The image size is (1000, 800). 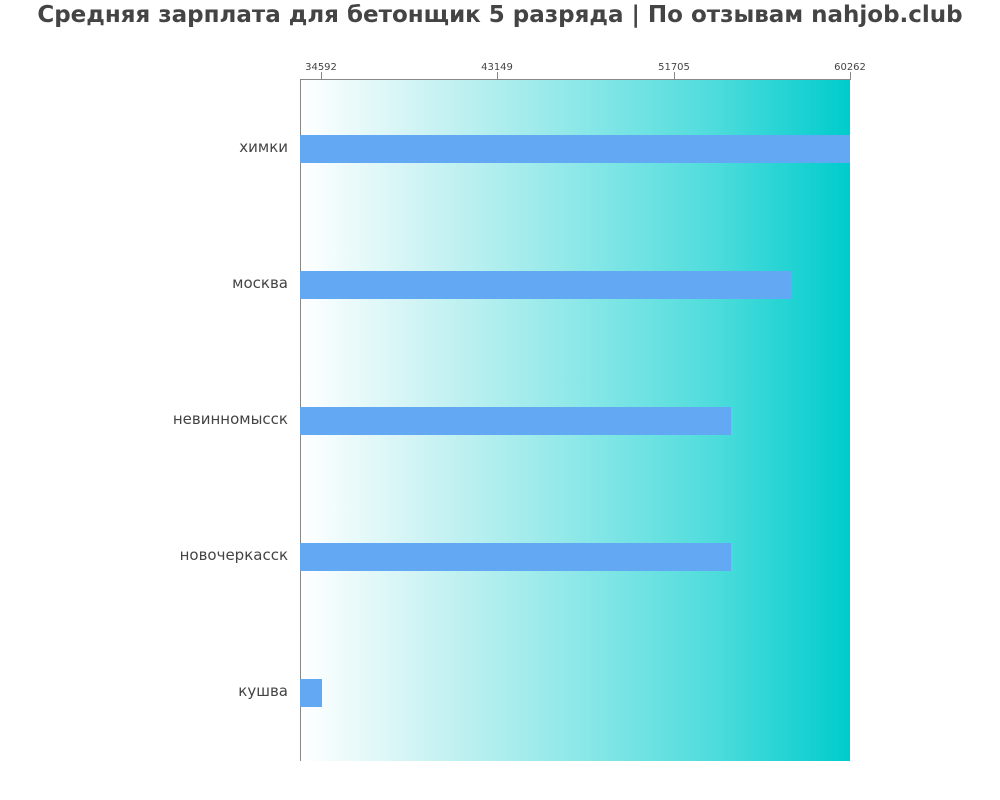 I want to click on x-axis-line, so click(x=575, y=79).